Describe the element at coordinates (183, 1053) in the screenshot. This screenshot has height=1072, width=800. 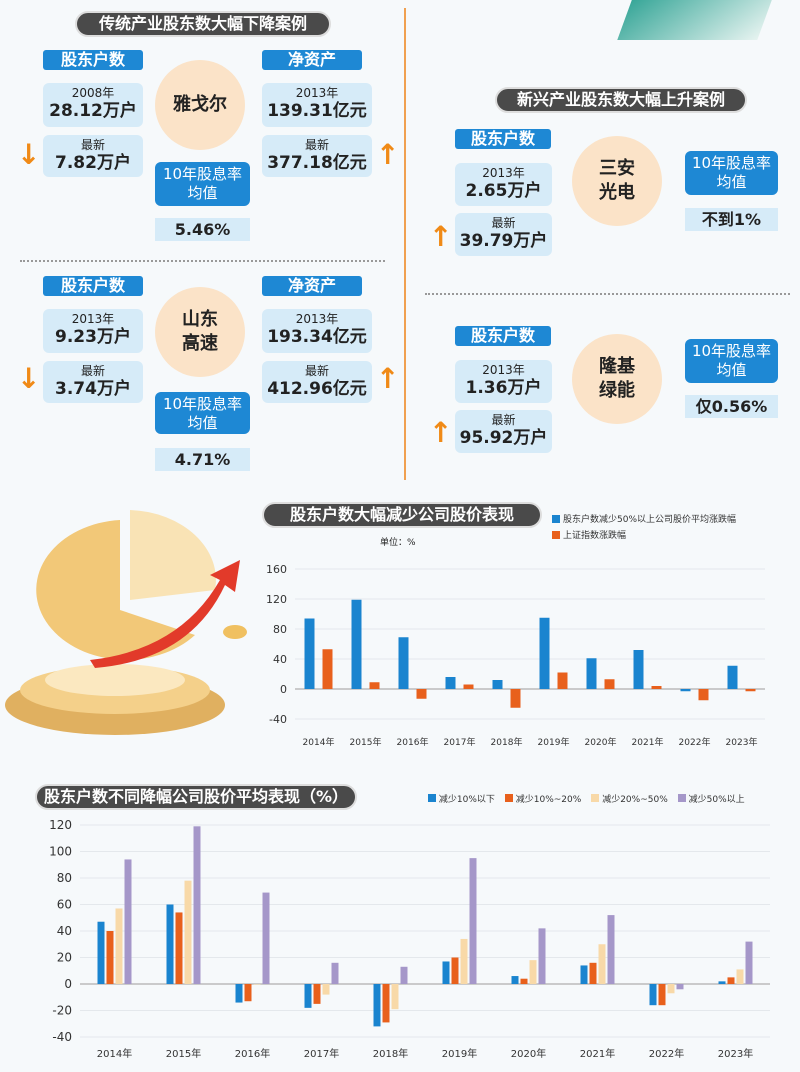
I see `x-tick-label: 2015年` at that location.